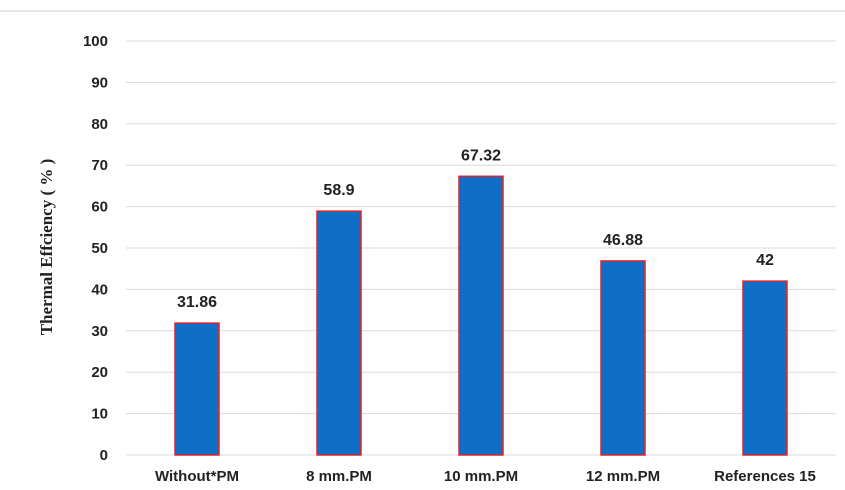  I want to click on y-tick-label: 20, so click(99, 372).